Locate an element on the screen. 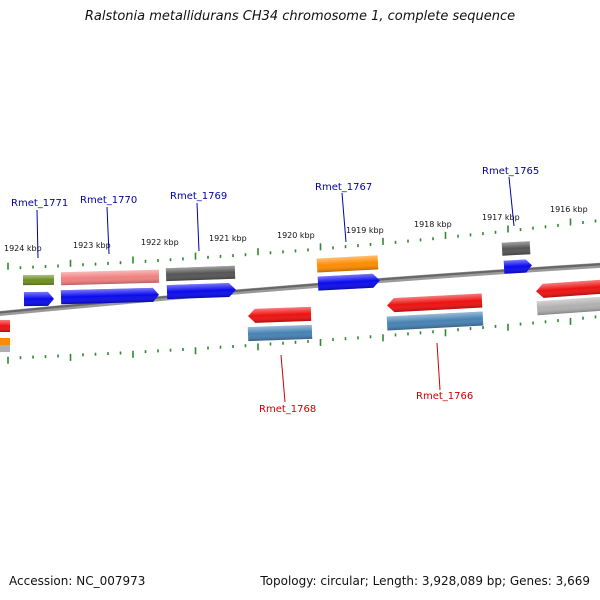 The image size is (600, 600). scale-ticks-lower is located at coordinates (302, 339).